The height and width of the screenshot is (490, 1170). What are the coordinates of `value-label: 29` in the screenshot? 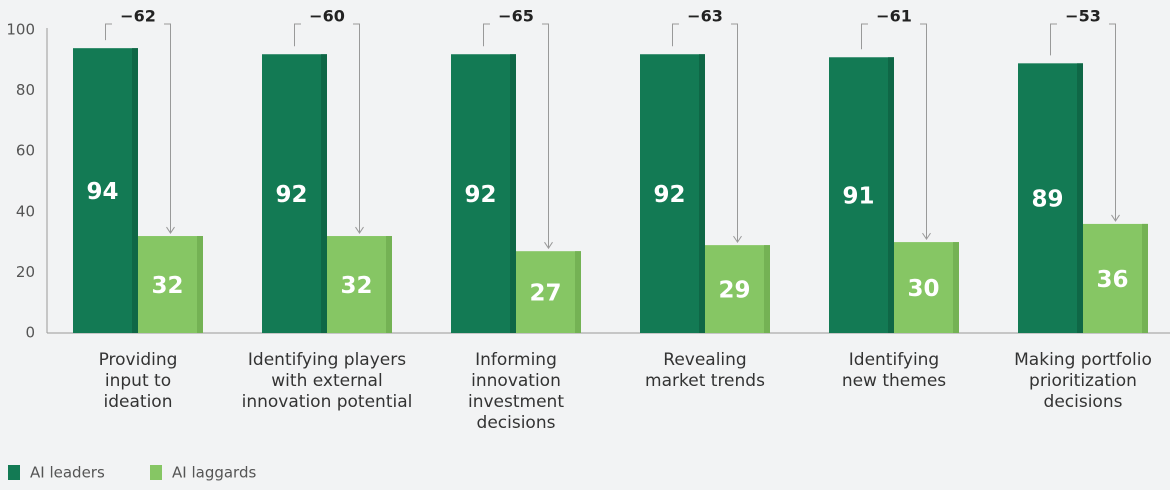 It's located at (734, 291).